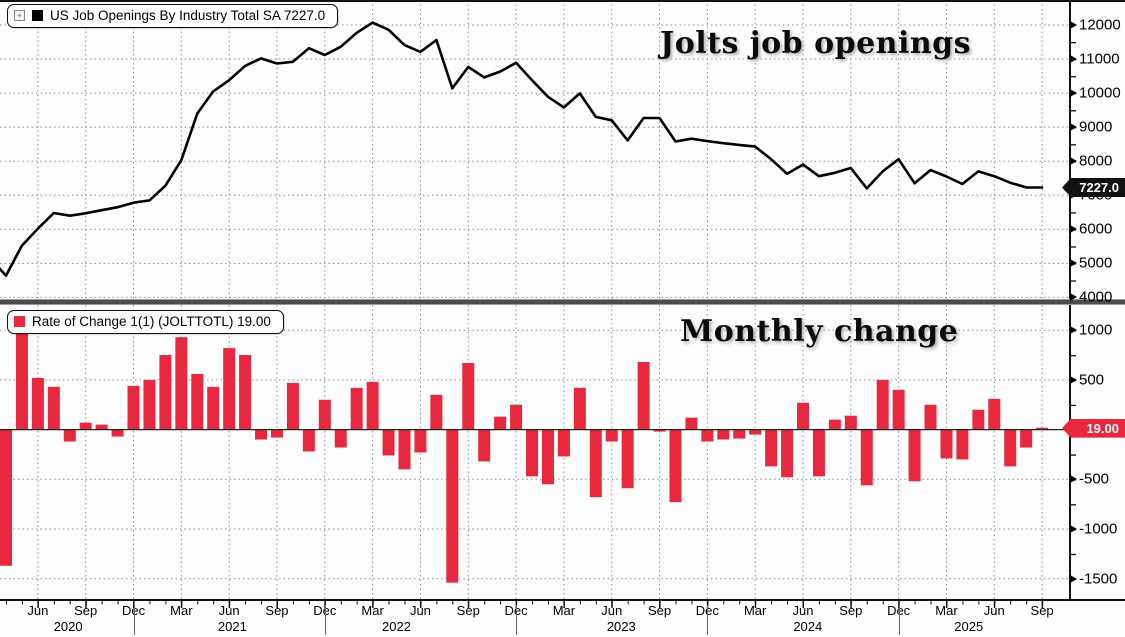 This screenshot has width=1125, height=637. I want to click on x-axis-month-label: Sep, so click(659, 610).